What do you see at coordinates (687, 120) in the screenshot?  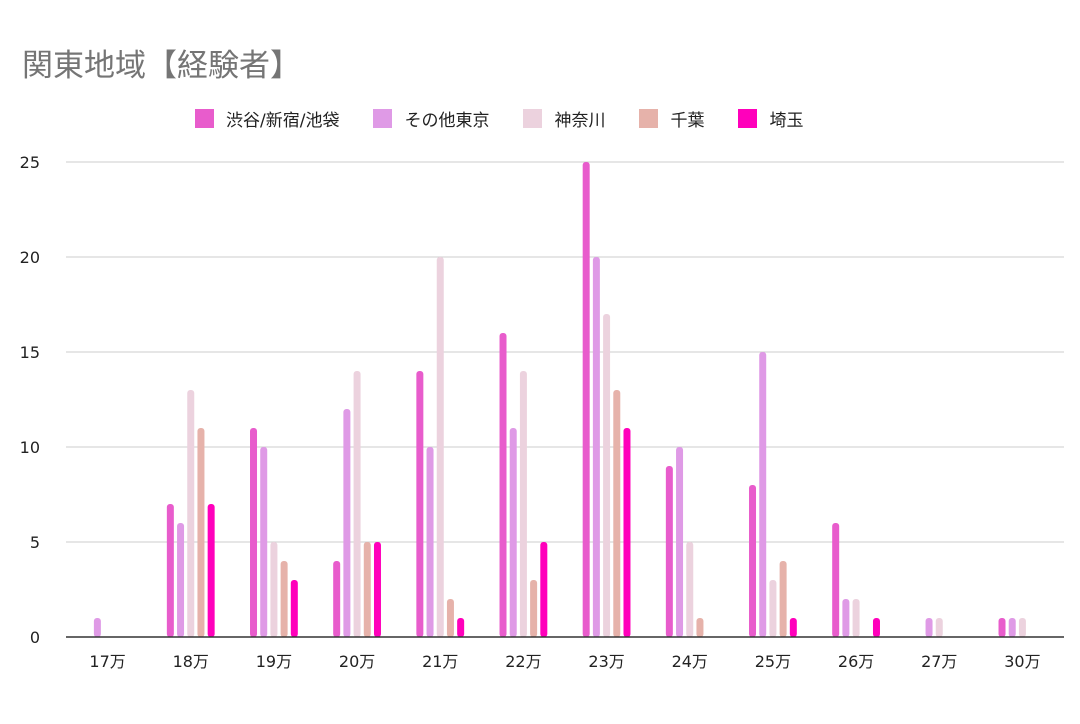 I see `legend-label: 千葉` at bounding box center [687, 120].